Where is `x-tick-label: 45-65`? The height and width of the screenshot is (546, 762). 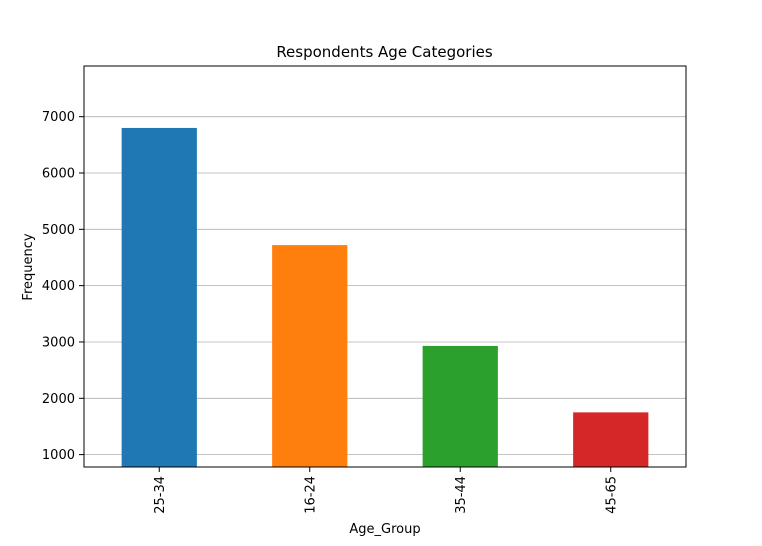
x-tick-label: 45-65 is located at coordinates (611, 495).